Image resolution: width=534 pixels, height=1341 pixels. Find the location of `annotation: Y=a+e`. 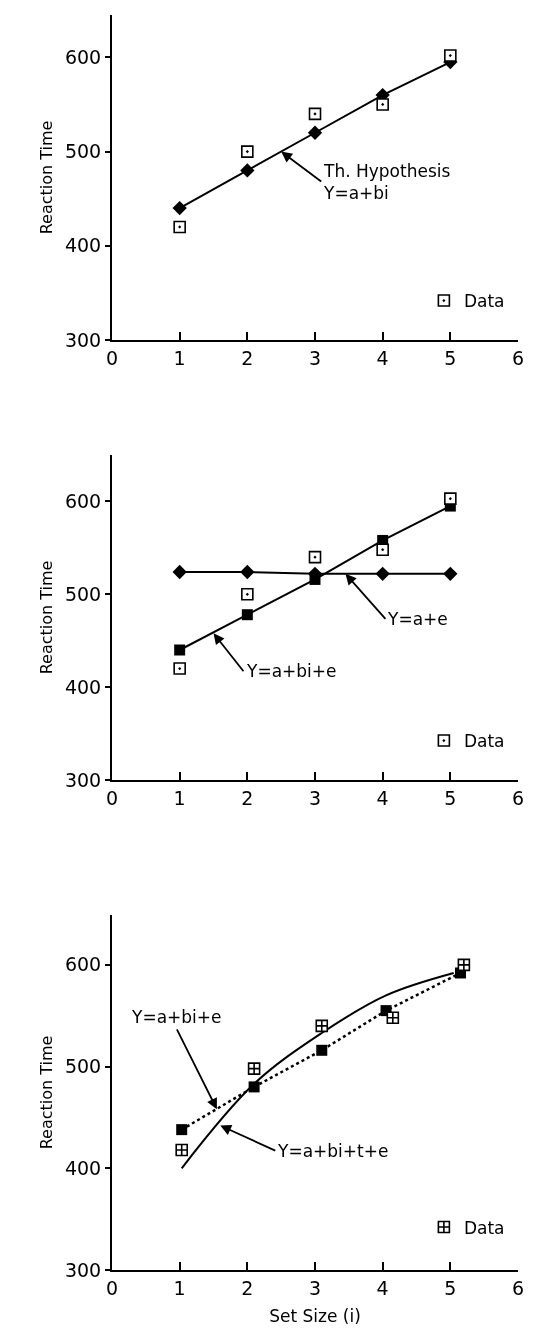

annotation: Y=a+e is located at coordinates (417, 619).